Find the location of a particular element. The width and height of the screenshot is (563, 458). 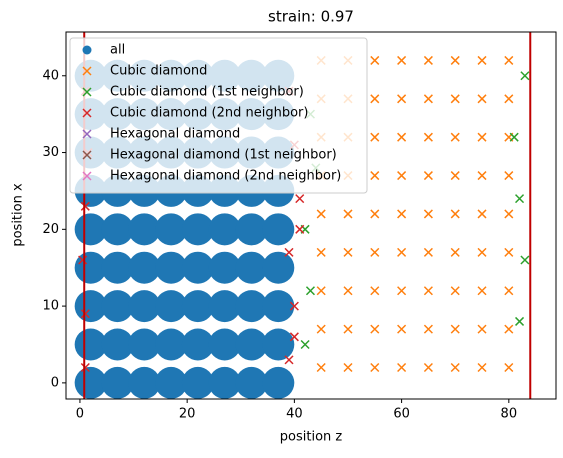

legend-label: all is located at coordinates (117, 50).